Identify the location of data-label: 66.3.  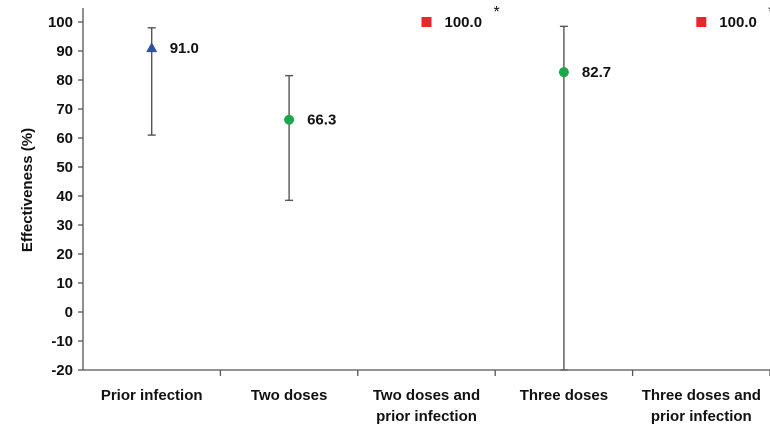
(321, 120).